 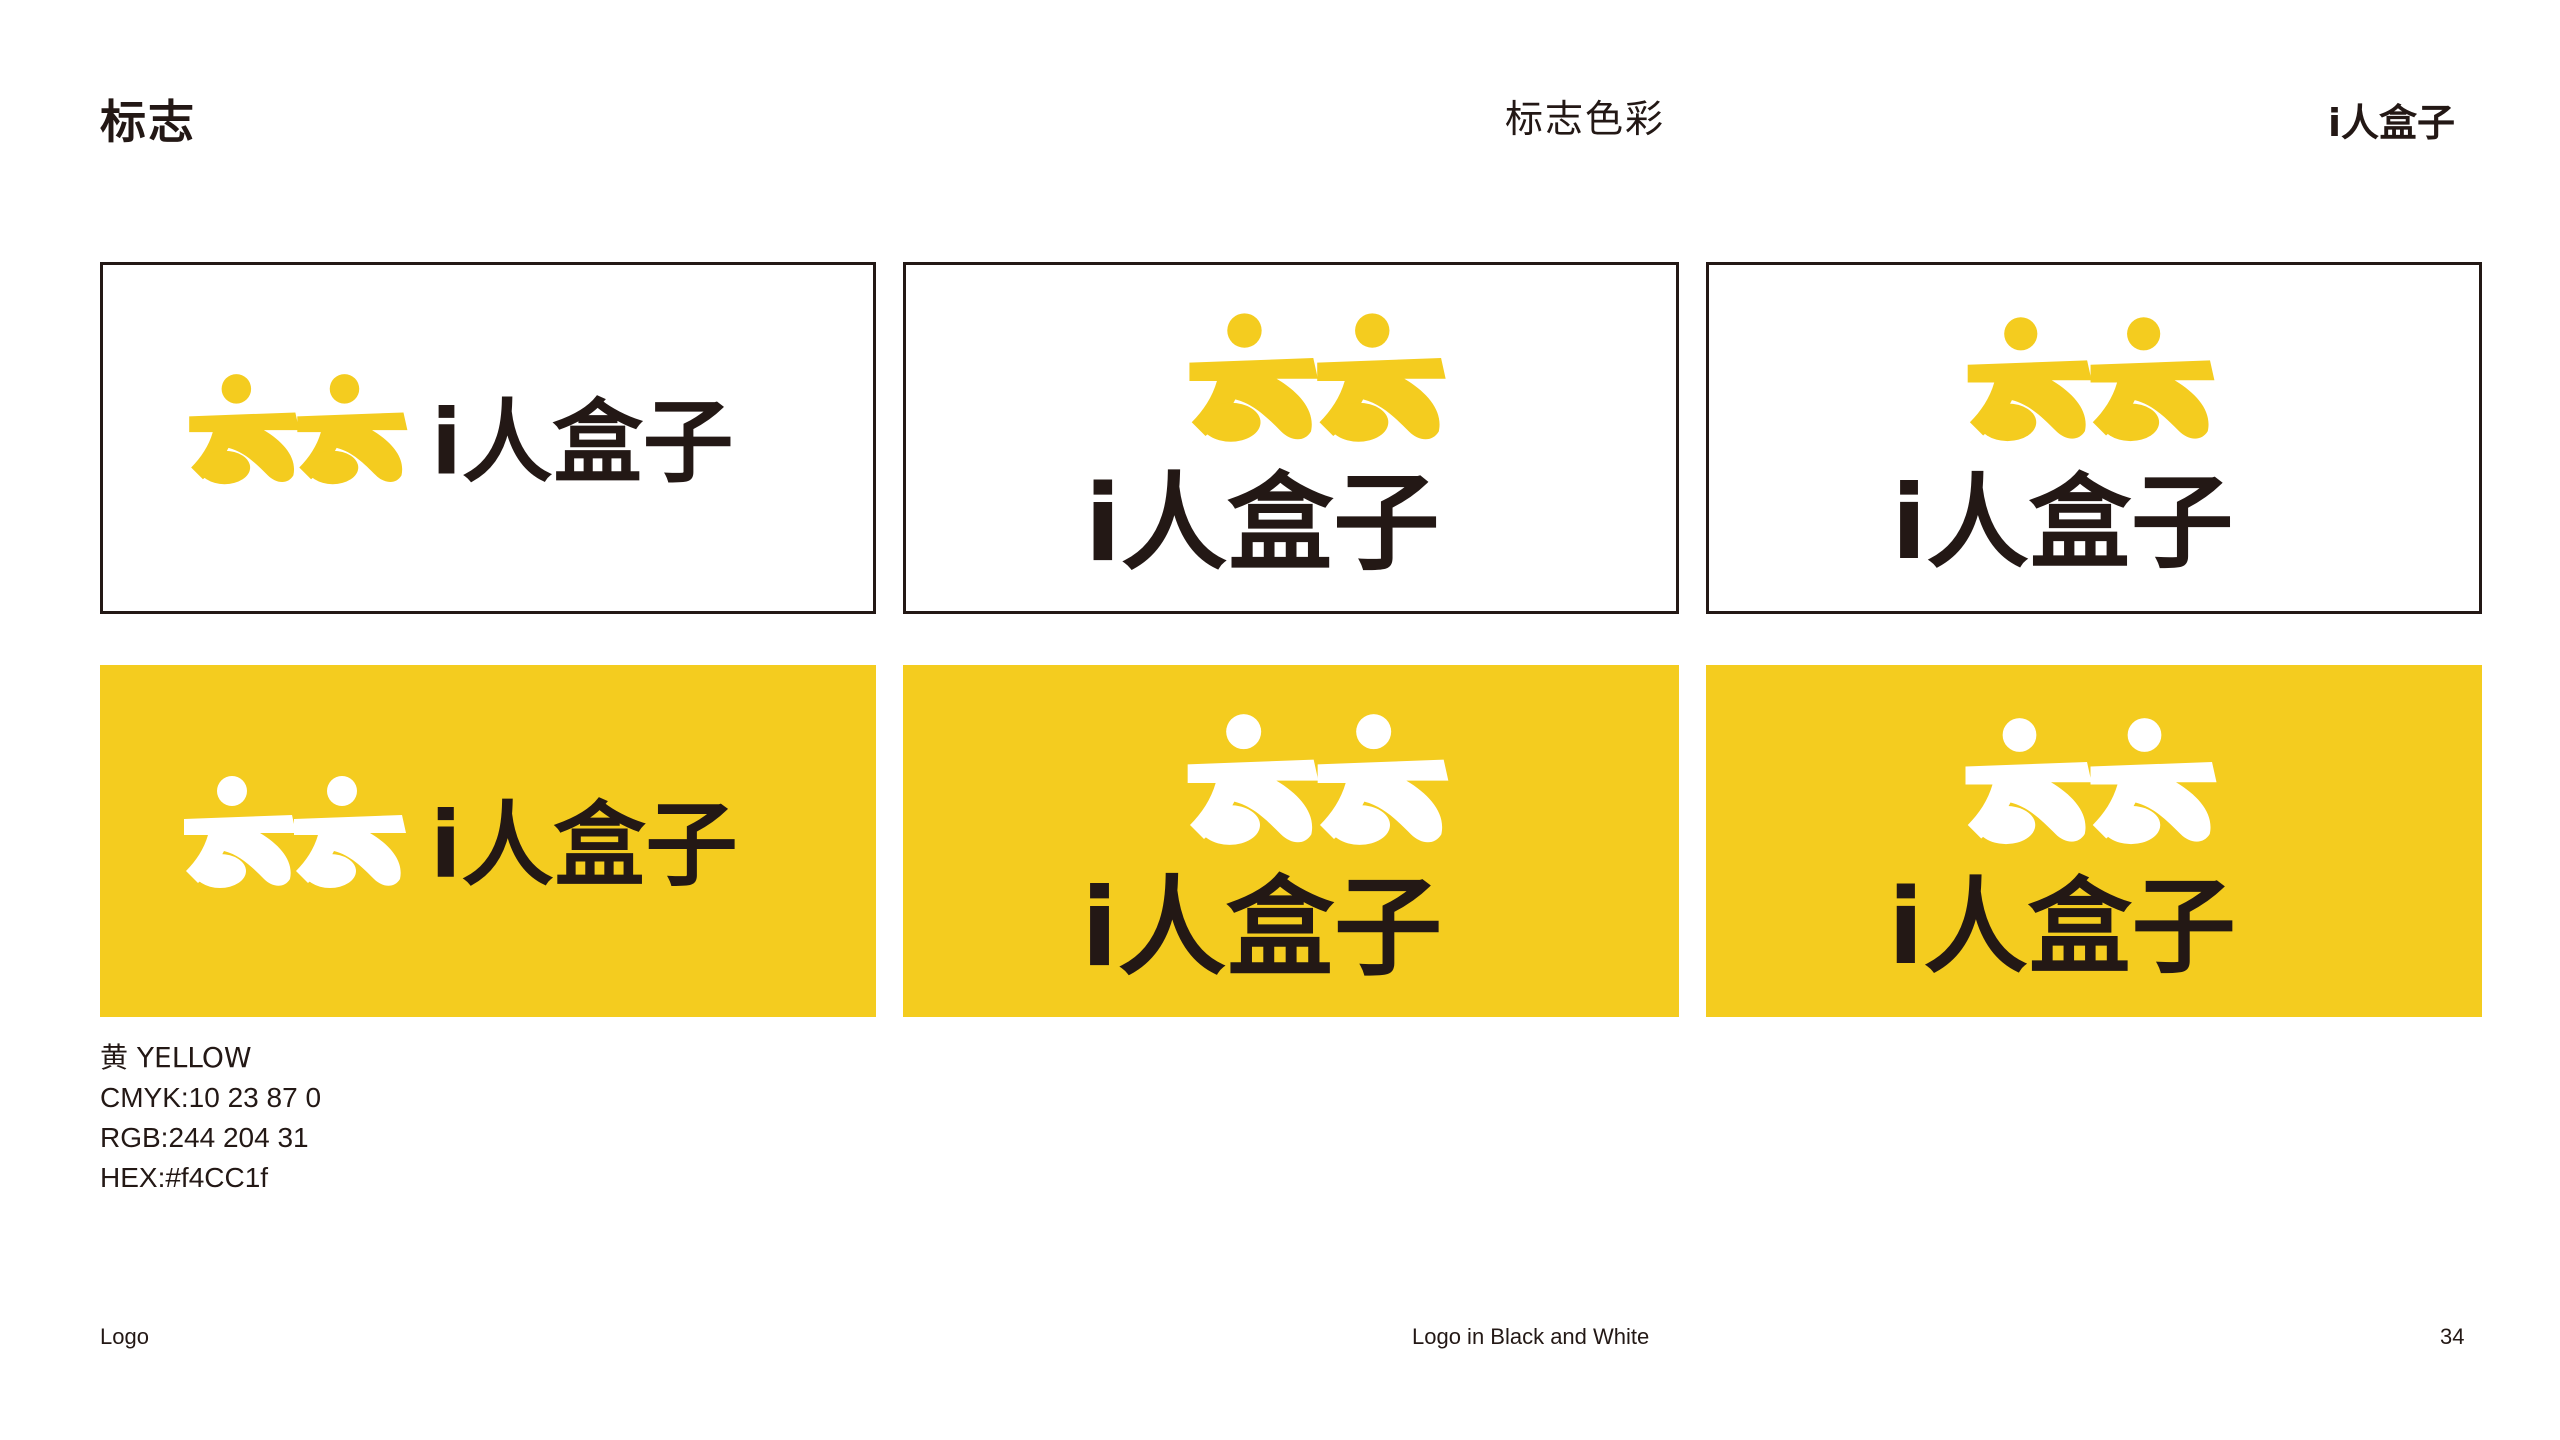 I want to click on footer-page-subtitle: Logo in Black and White, so click(x=1531, y=1336).